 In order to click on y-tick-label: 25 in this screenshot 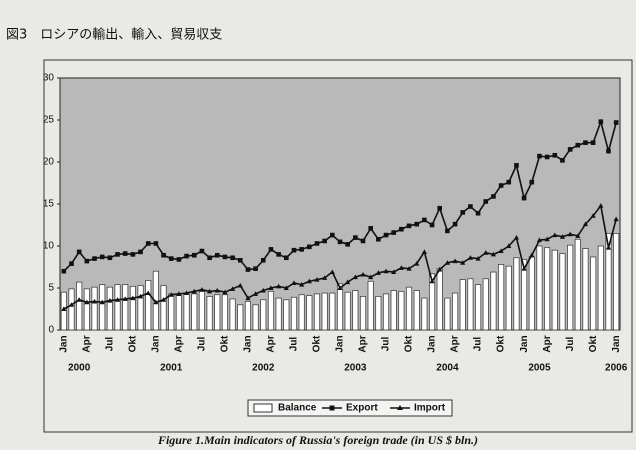, I will do `click(49, 120)`.